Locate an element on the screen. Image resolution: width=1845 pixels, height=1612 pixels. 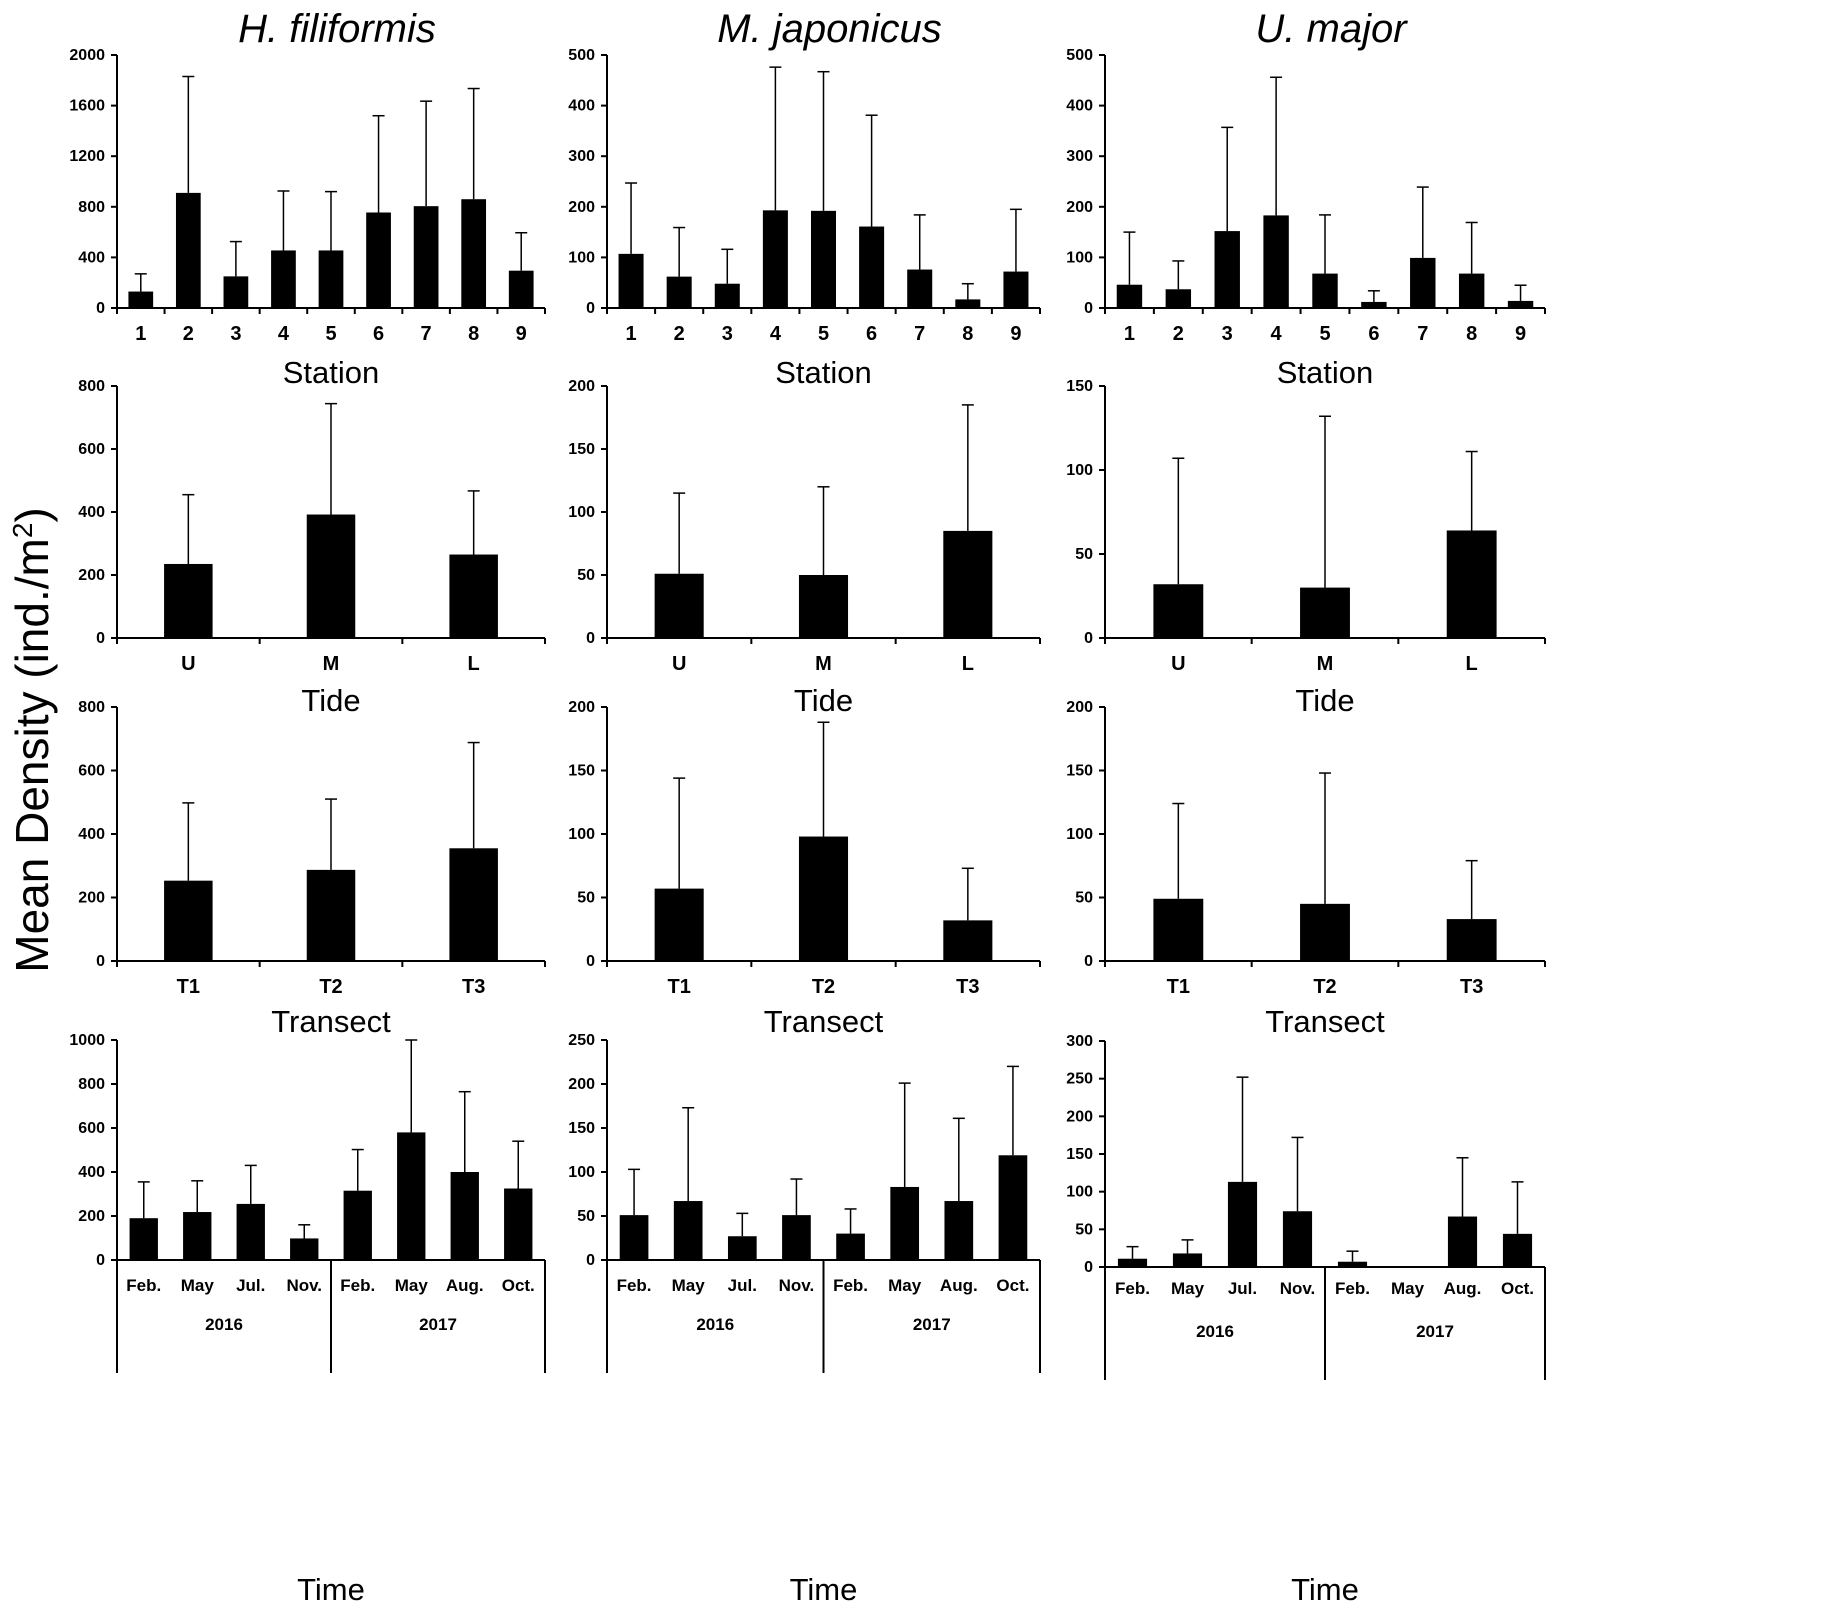
y-tick-label: 800 is located at coordinates (91, 707).